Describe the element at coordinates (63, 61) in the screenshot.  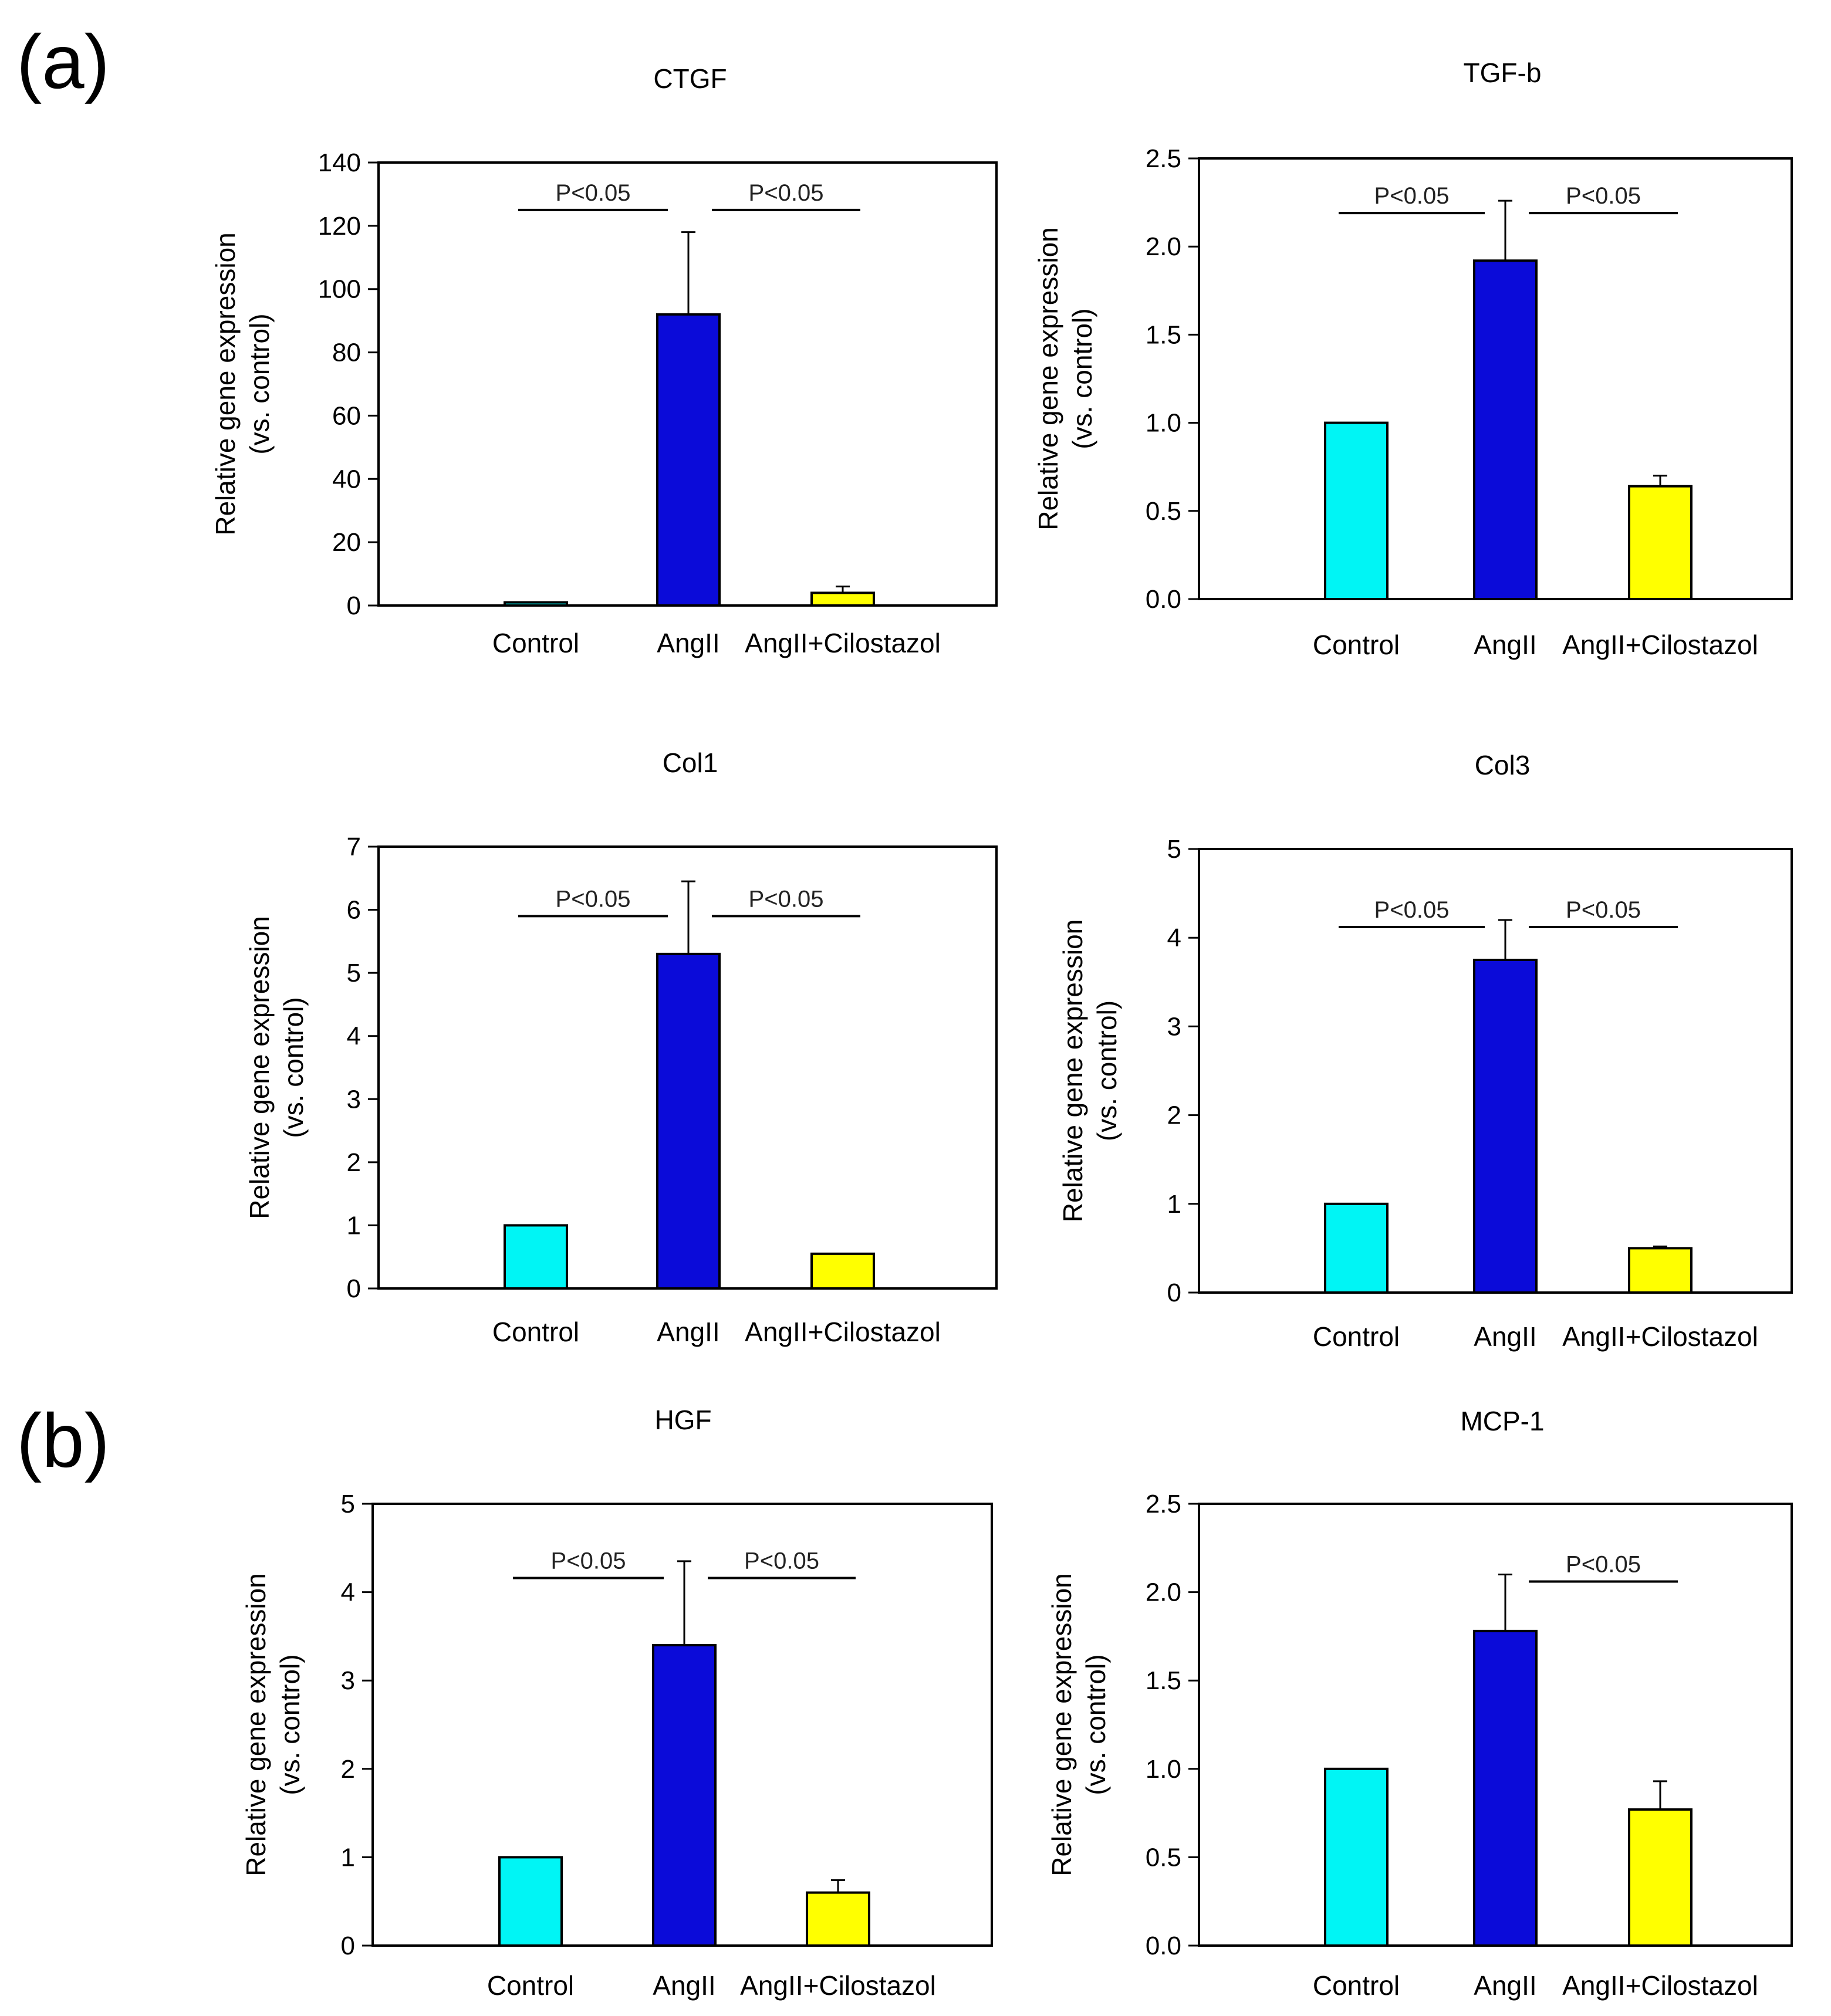
I see `panel-label-a: (a)` at that location.